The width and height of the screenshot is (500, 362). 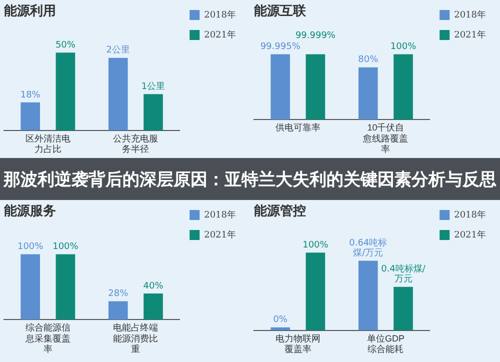 What do you see at coordinates (280, 11) in the screenshot?
I see `chart-title: 能源互联` at bounding box center [280, 11].